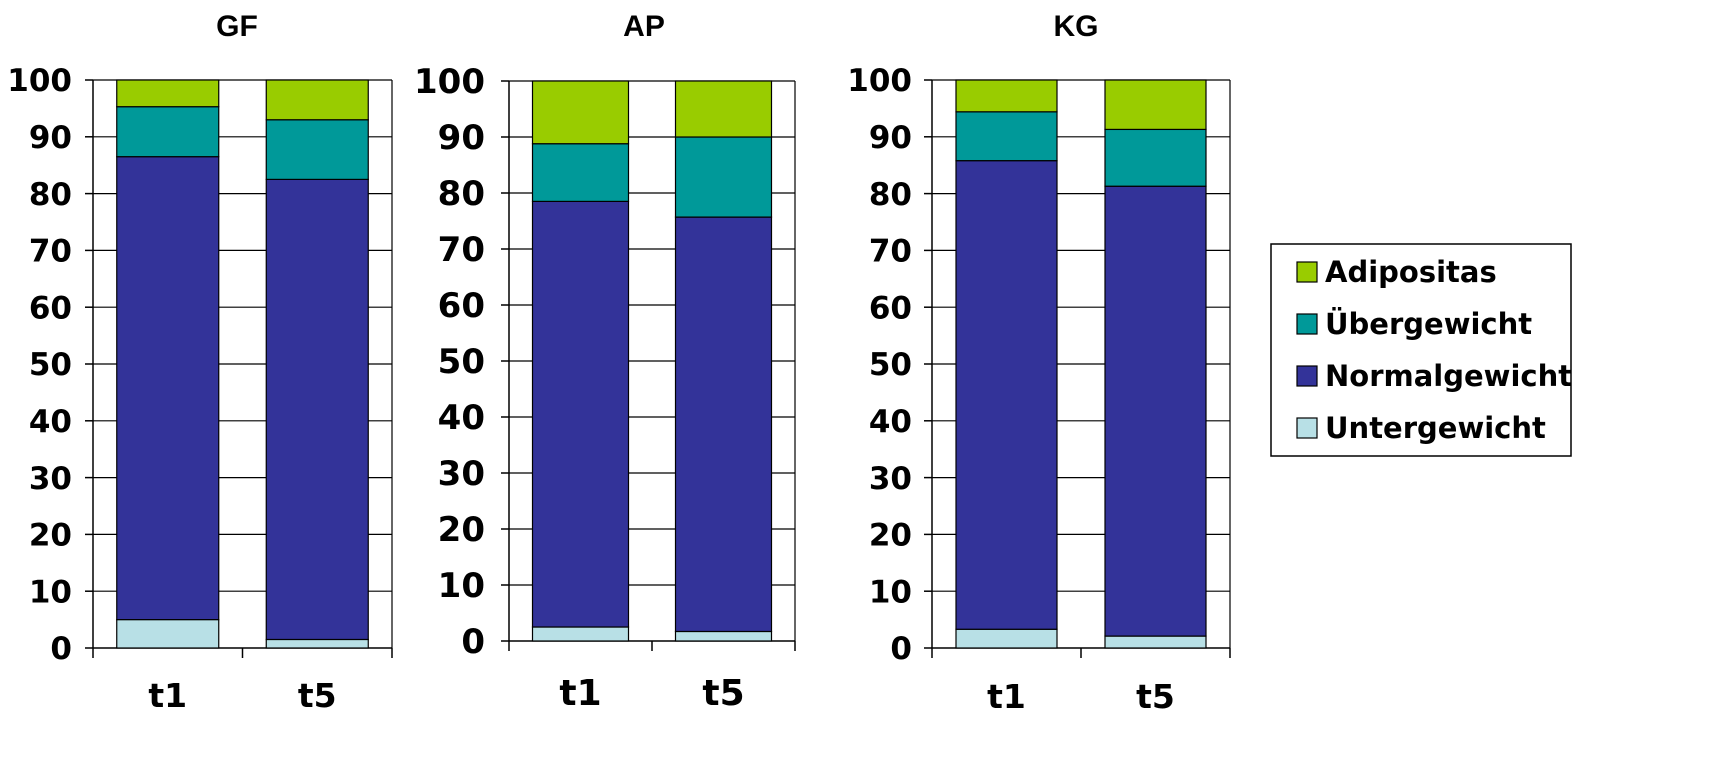 The width and height of the screenshot is (1724, 783). Describe the element at coordinates (1307, 324) in the screenshot. I see `legend-swatch-uebergewicht` at that location.